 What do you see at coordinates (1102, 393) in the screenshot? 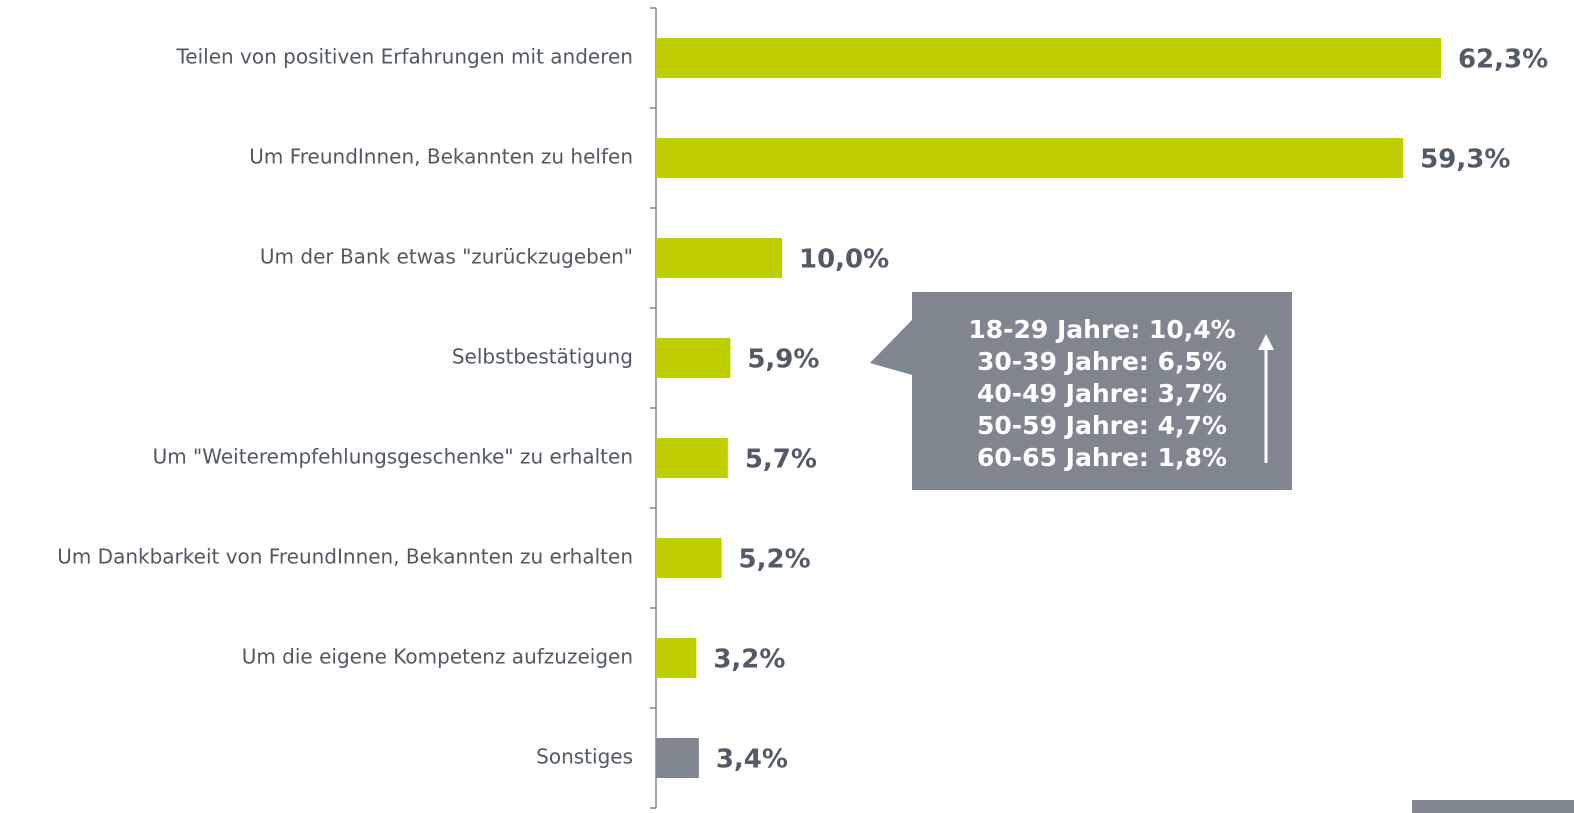
I see `callout-line: 40-49 Jahre: 3,7%` at bounding box center [1102, 393].